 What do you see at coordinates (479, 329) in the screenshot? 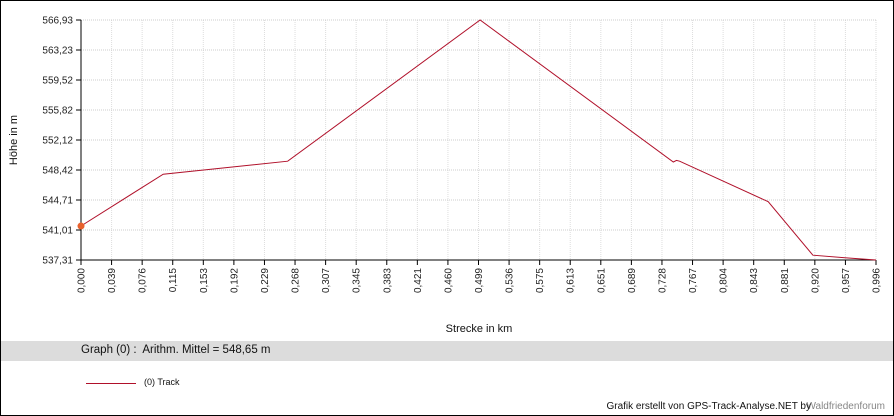
I see `x-axis-label: Strecke in km` at bounding box center [479, 329].